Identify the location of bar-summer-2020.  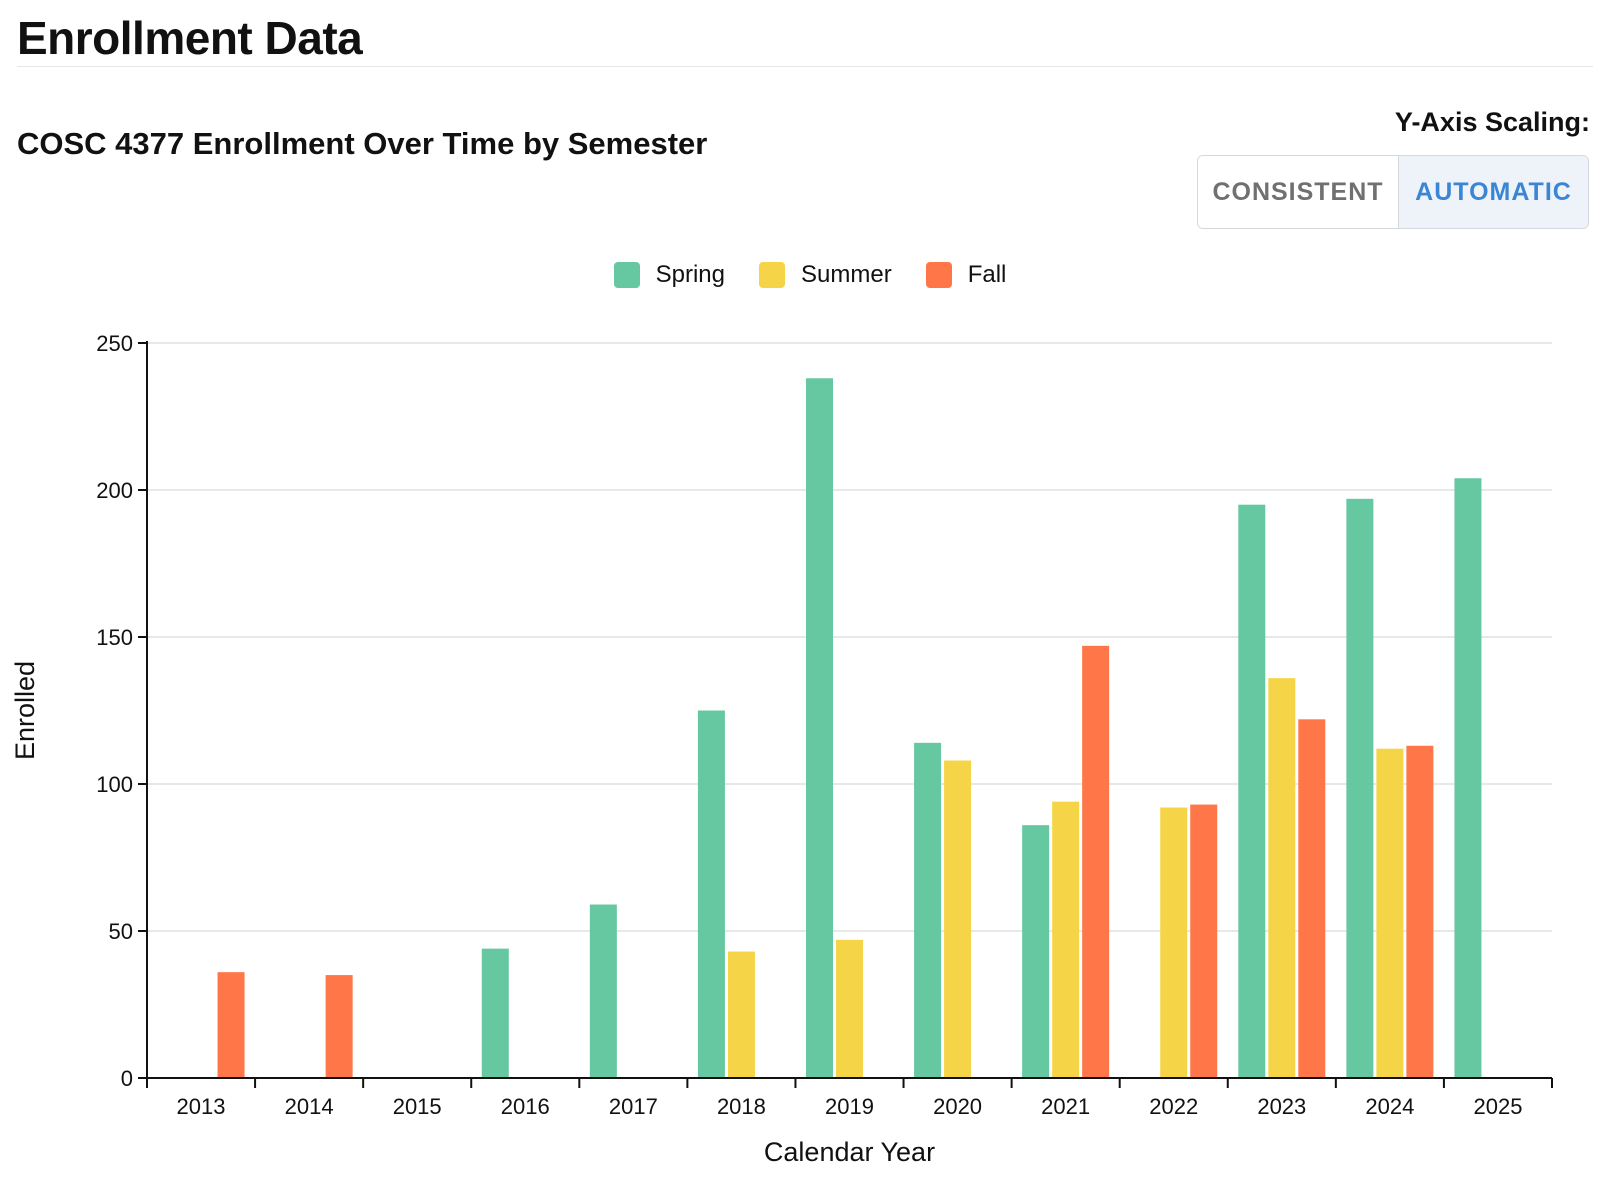
(958, 919).